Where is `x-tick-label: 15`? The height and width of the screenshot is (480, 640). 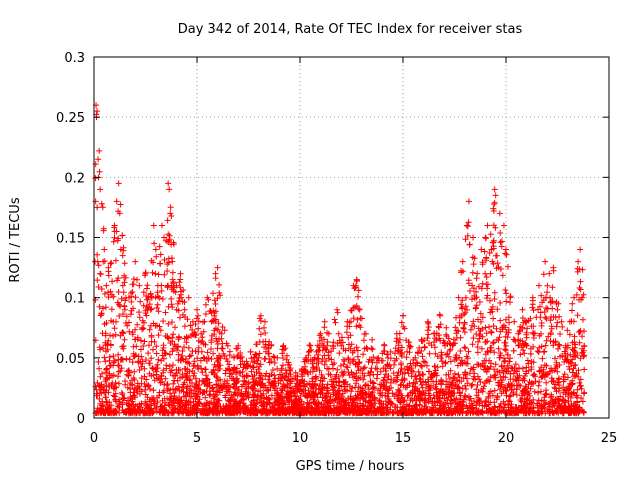
x-tick-label: 15 is located at coordinates (403, 438).